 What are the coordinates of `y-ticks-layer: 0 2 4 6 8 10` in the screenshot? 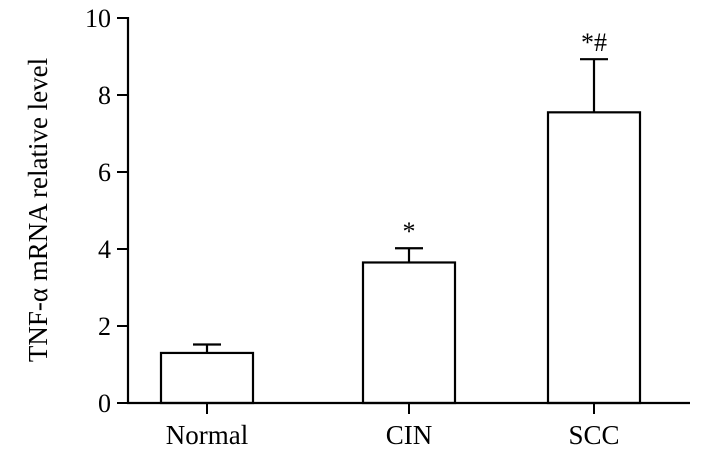 It's located at (106, 211).